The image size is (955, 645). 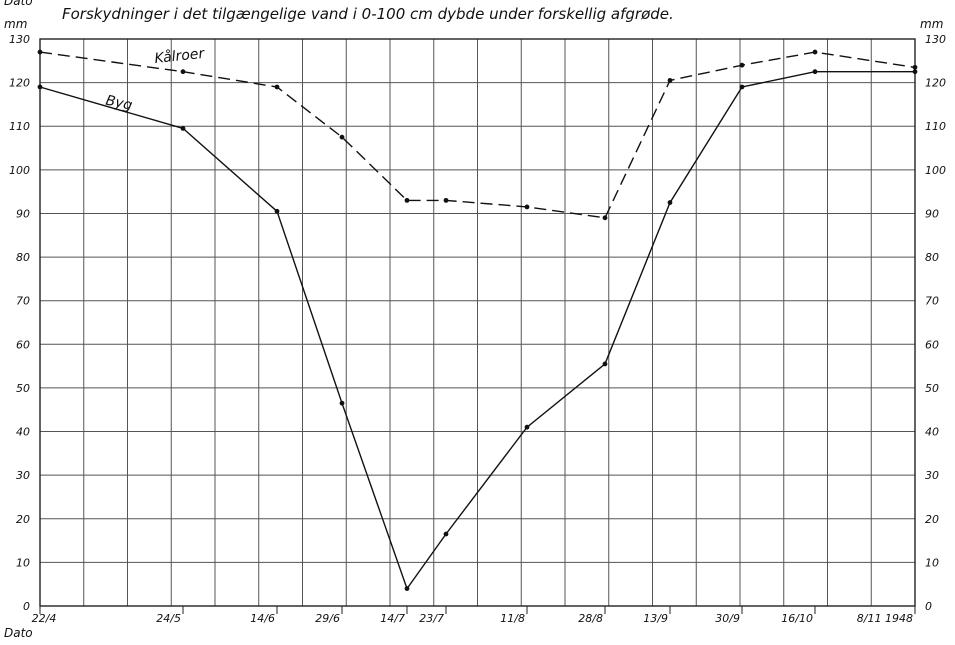 I want to click on y-tick-label-right: 90, so click(x=932, y=213).